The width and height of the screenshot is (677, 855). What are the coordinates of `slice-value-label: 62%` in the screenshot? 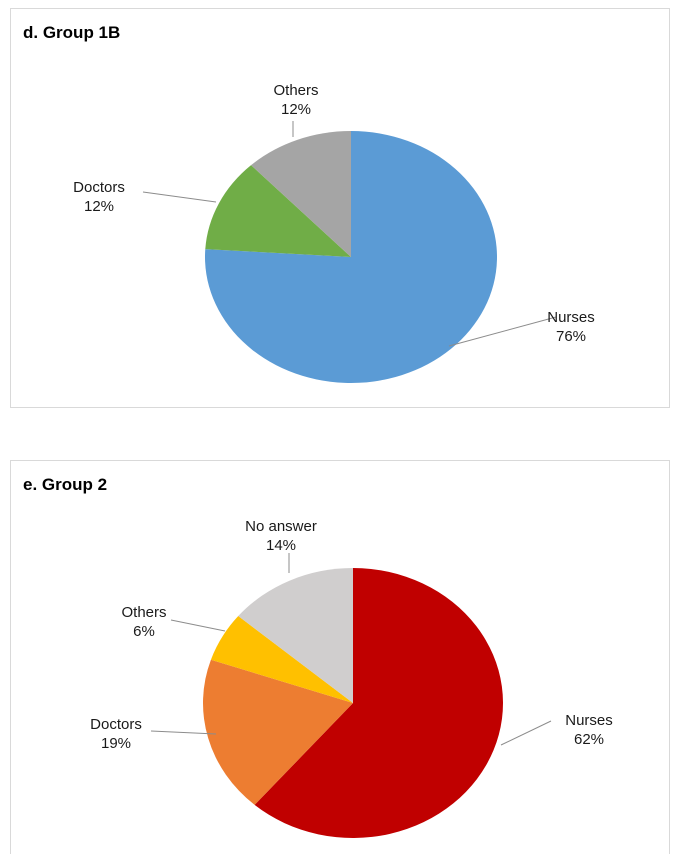 It's located at (589, 739).